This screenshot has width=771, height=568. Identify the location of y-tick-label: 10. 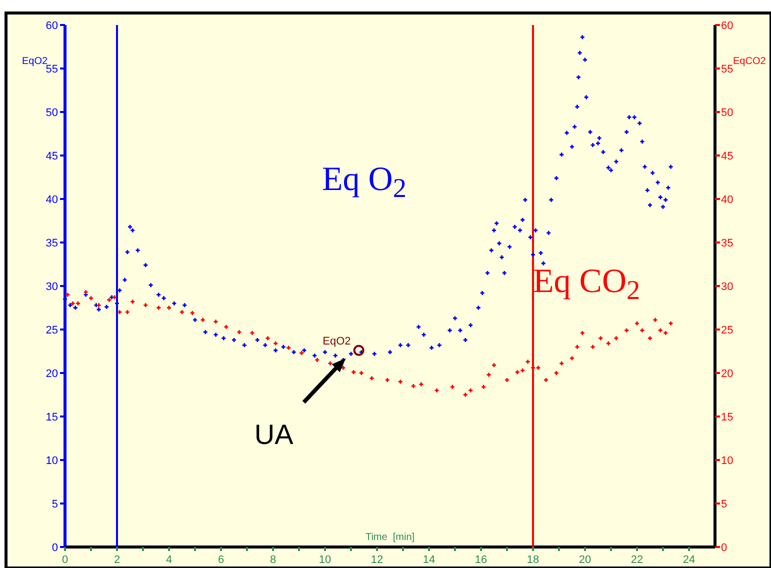
(52, 460).